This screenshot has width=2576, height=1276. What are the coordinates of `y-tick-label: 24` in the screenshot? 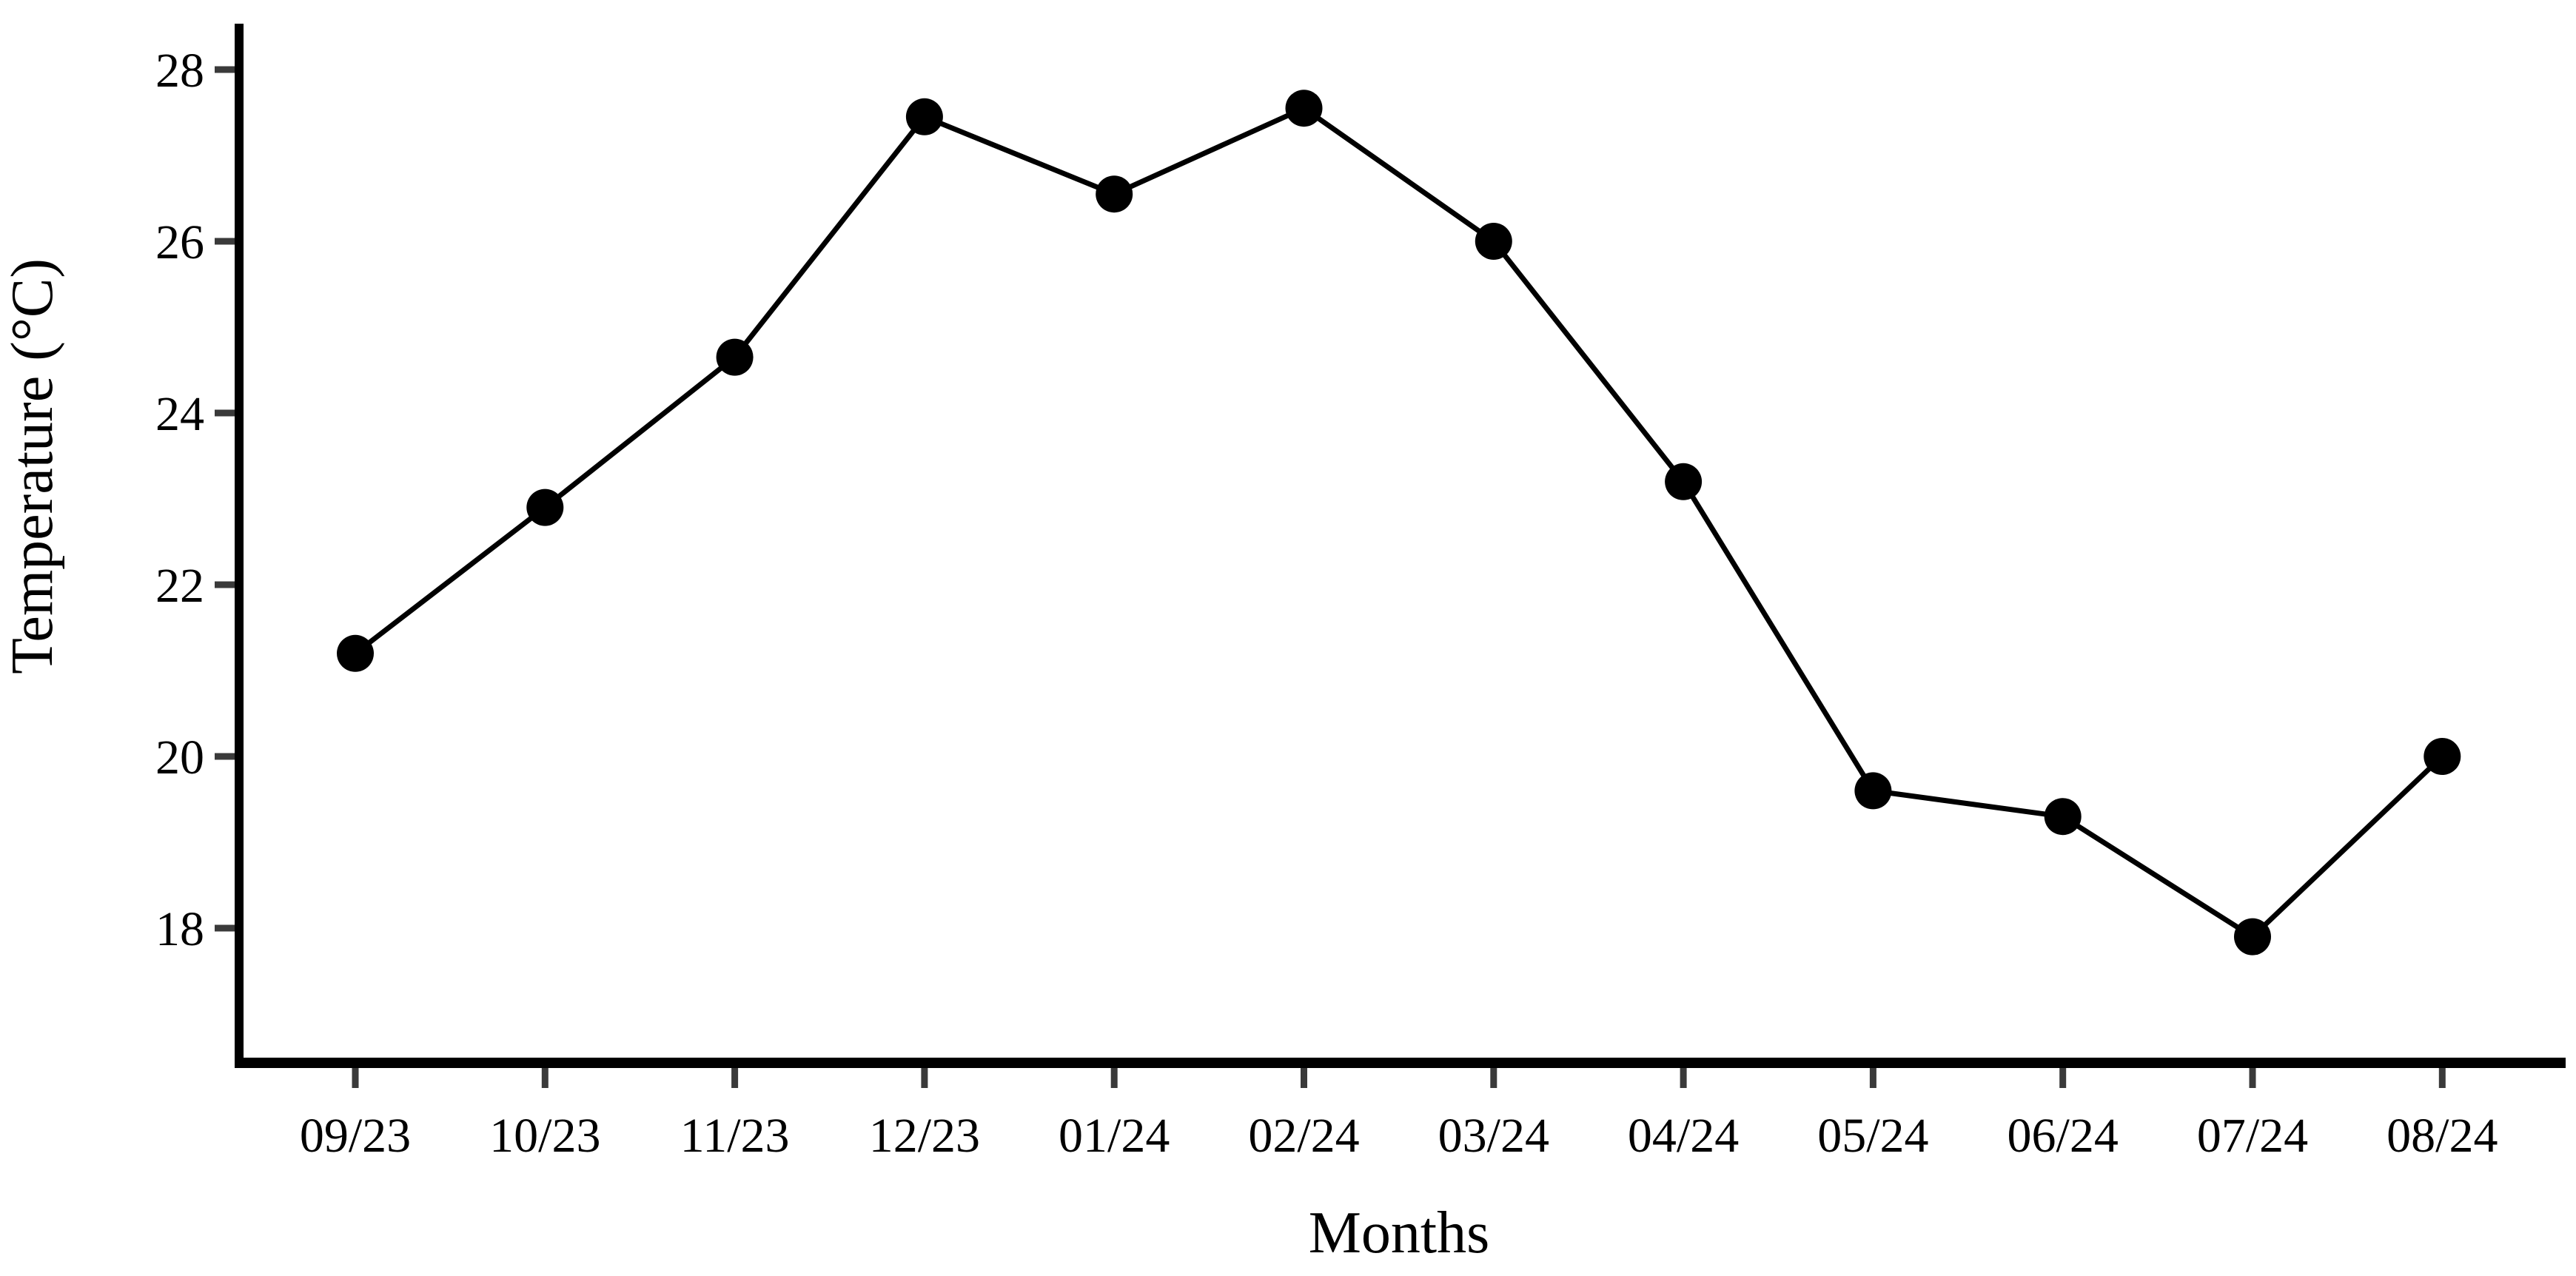 It's located at (179, 414).